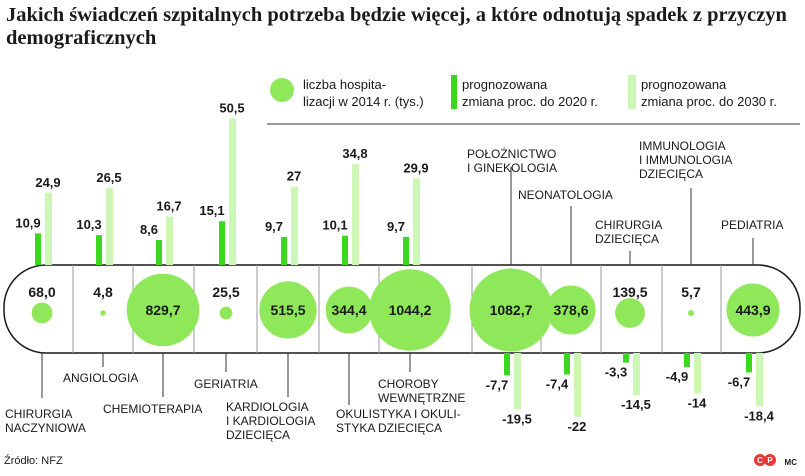 The height and width of the screenshot is (476, 805). Describe the element at coordinates (629, 292) in the screenshot. I see `label-2014: 139,5` at that location.